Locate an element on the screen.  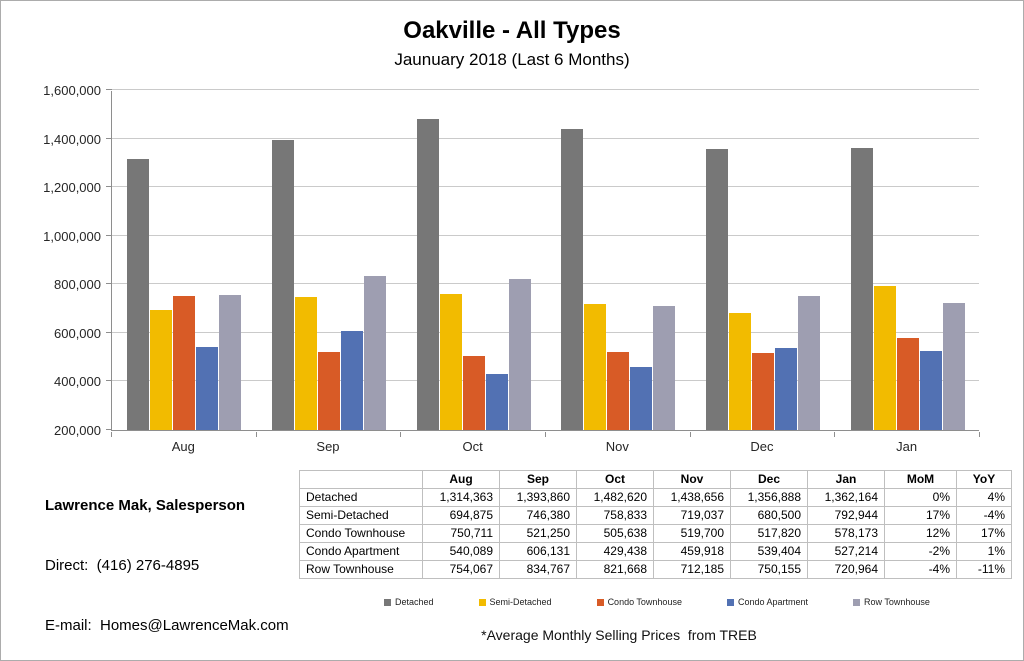
row-label: Detached is located at coordinates (361, 497).